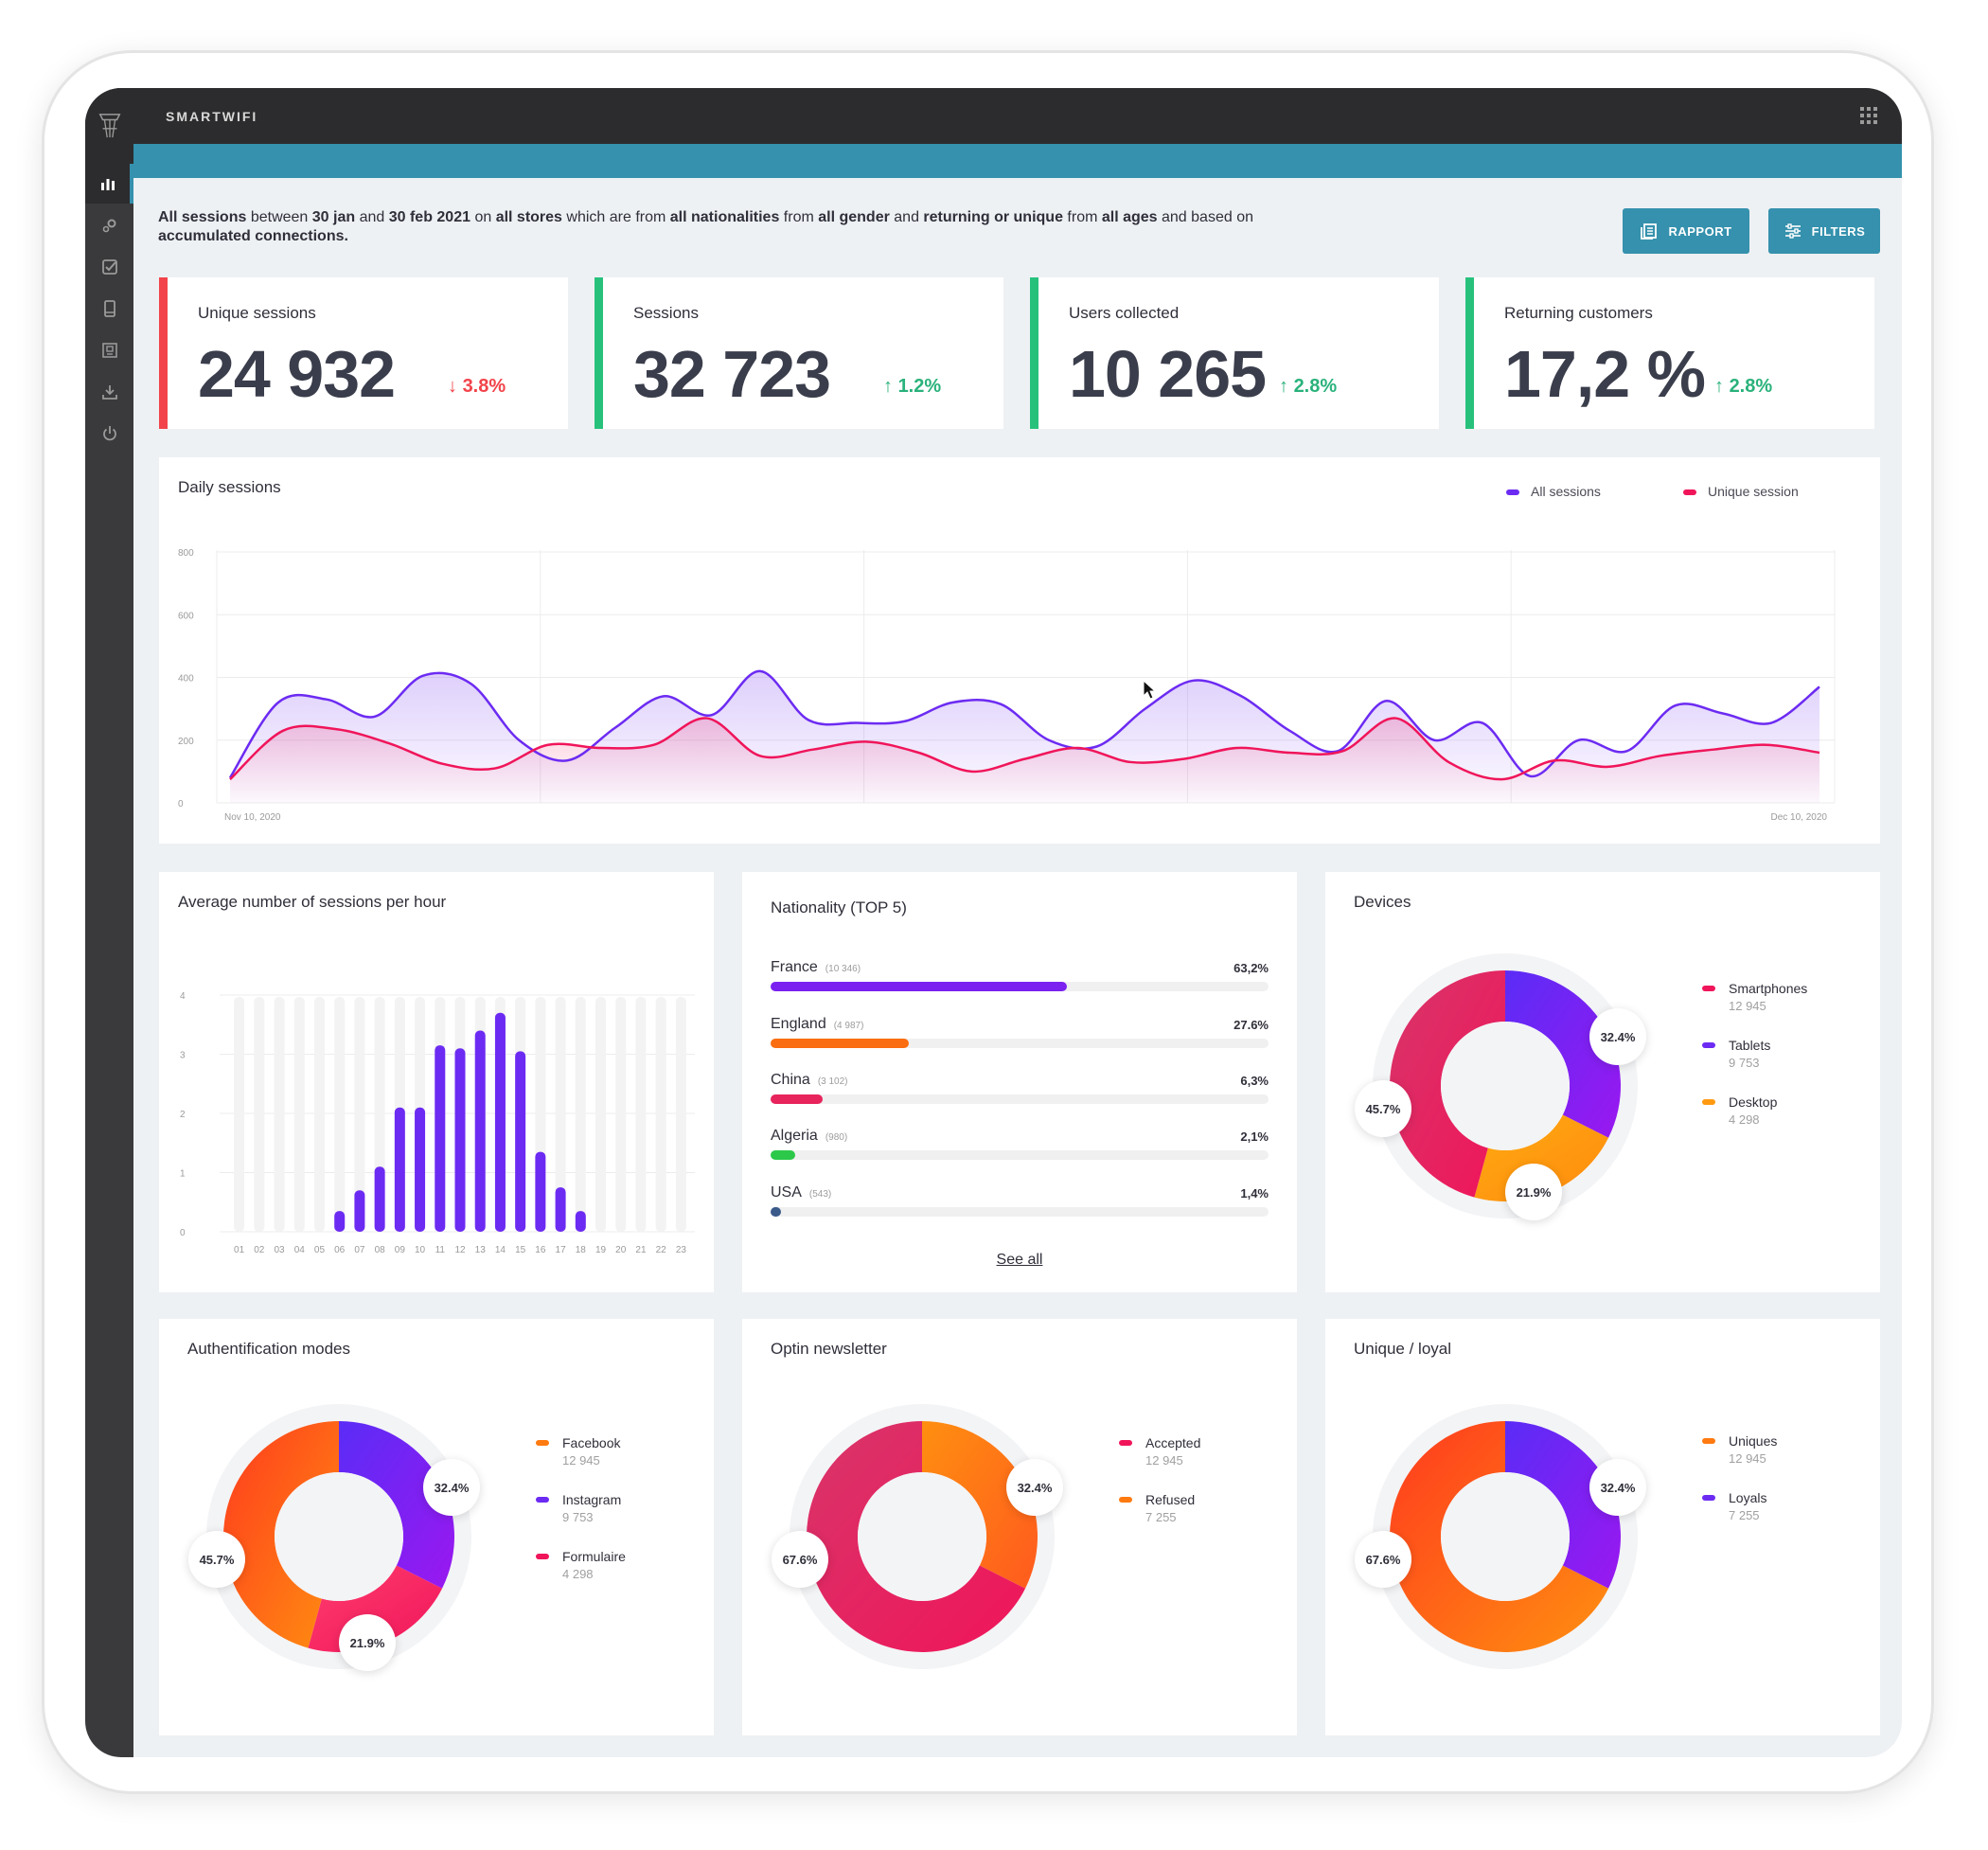  I want to click on legend-label: Facebook, so click(591, 1442).